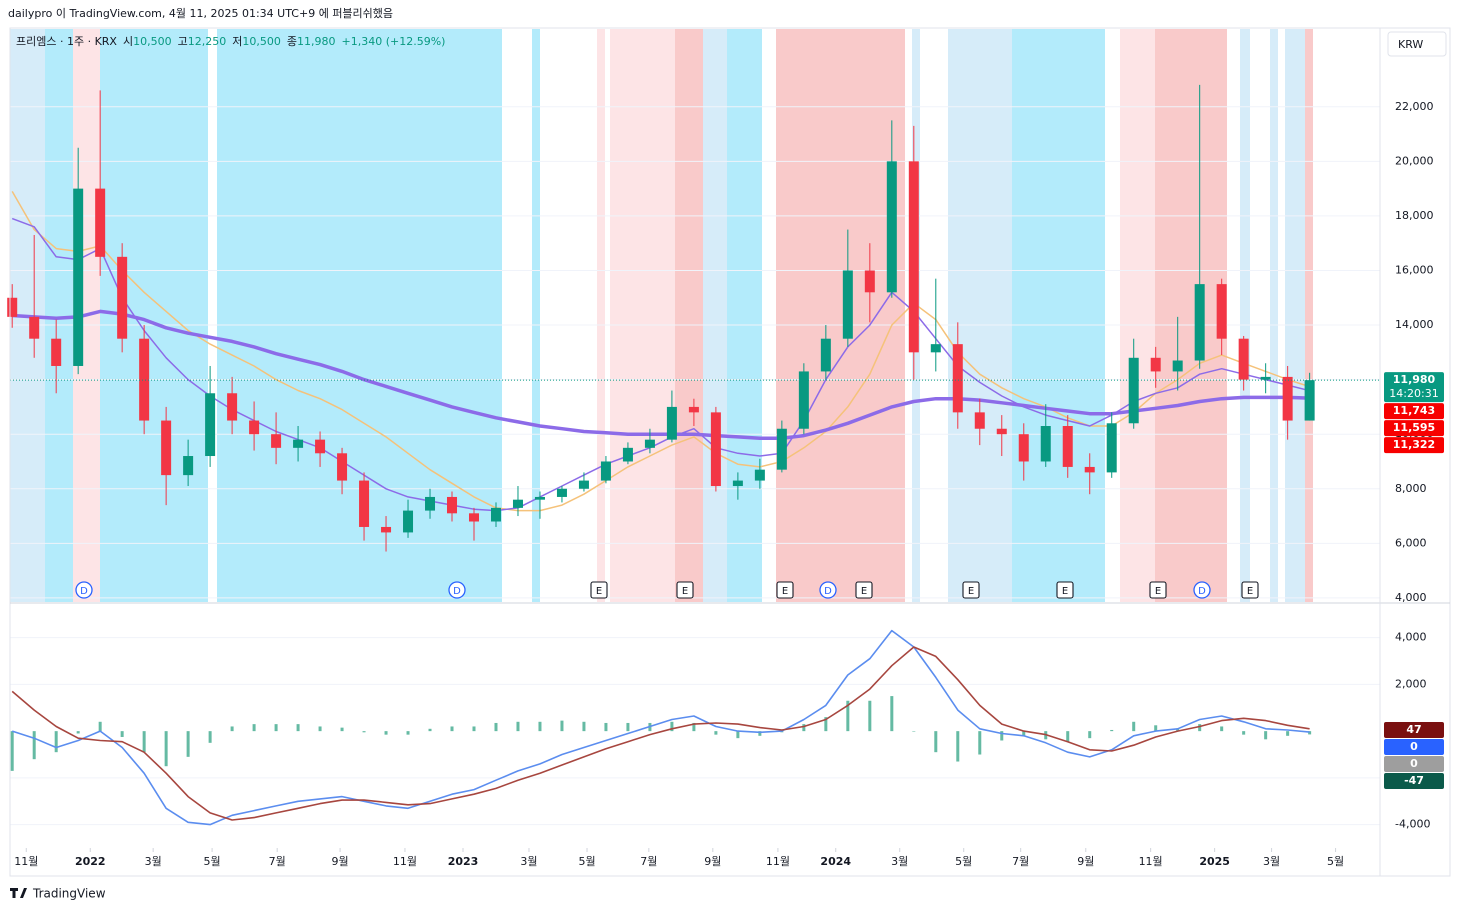  What do you see at coordinates (66, 41) in the screenshot?
I see `symbol: 프리엠스 · 1주 · KRX` at bounding box center [66, 41].